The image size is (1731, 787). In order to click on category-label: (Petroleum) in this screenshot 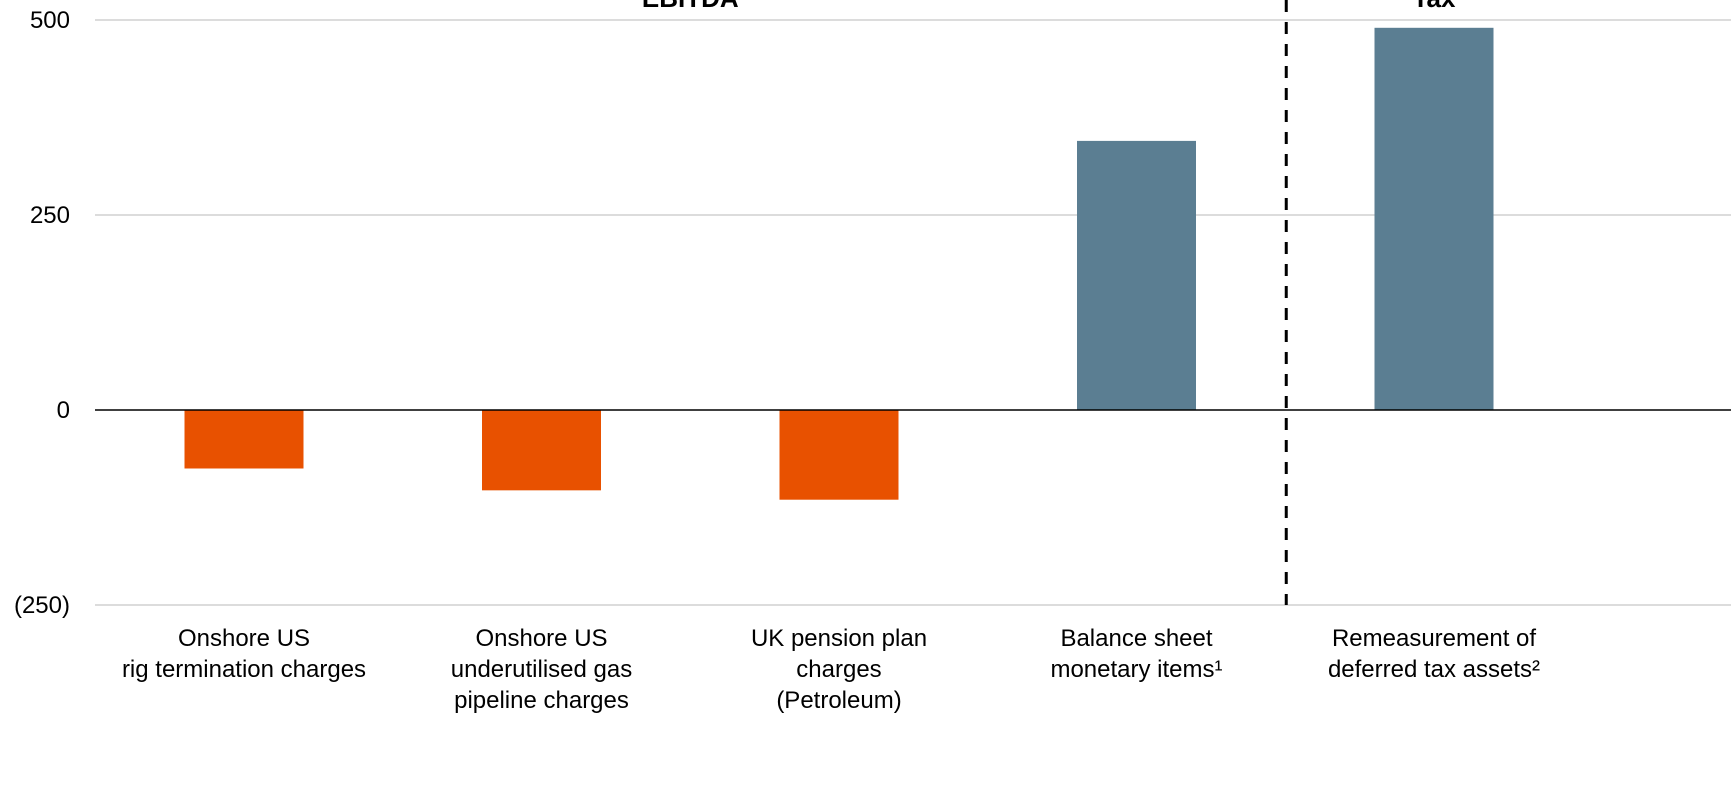, I will do `click(838, 700)`.